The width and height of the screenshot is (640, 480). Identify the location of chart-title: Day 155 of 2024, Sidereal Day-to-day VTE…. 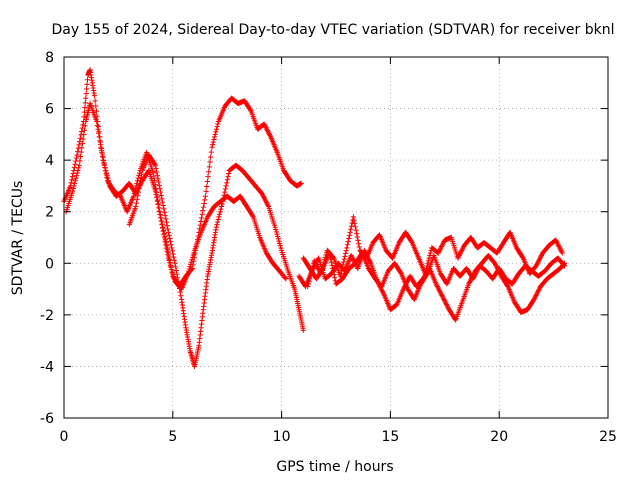
(333, 30).